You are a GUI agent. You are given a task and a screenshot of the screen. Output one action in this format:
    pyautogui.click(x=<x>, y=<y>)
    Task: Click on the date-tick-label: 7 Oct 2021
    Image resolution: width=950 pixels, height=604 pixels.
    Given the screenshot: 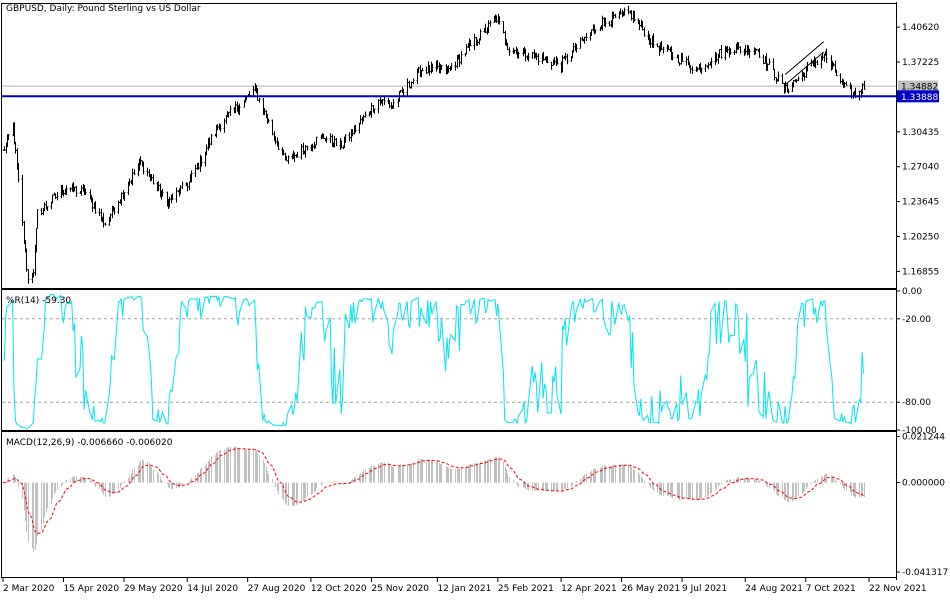 What is the action you would take?
    pyautogui.click(x=831, y=589)
    